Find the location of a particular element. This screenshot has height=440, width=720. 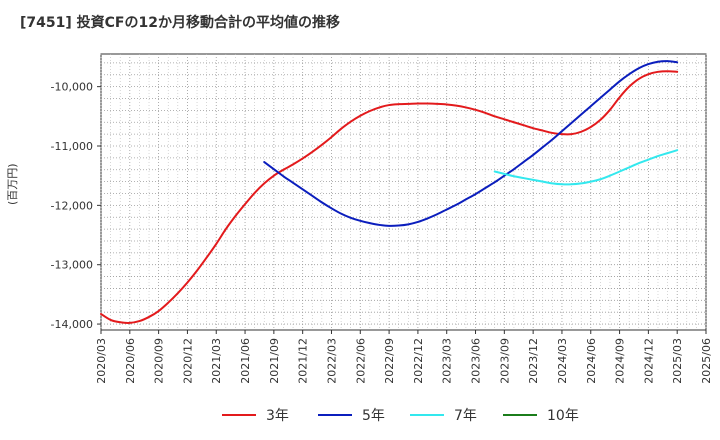

legend-item: 10年 is located at coordinates (541, 415).